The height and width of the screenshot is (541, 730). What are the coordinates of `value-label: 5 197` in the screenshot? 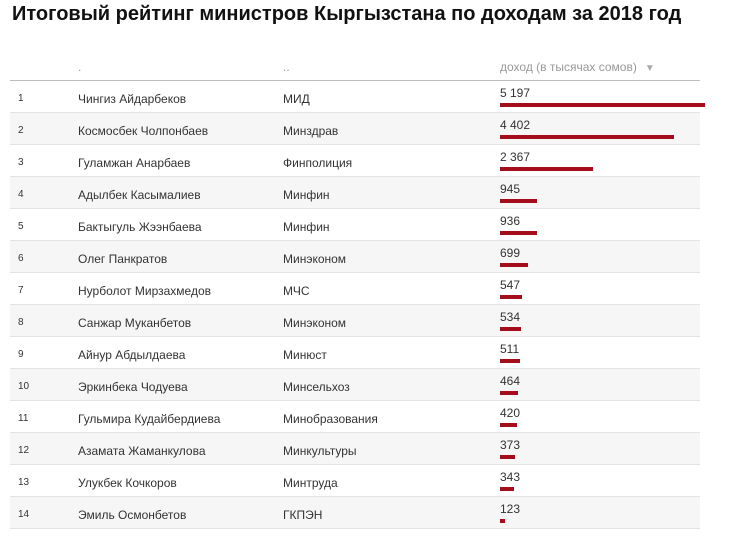 It's located at (515, 93).